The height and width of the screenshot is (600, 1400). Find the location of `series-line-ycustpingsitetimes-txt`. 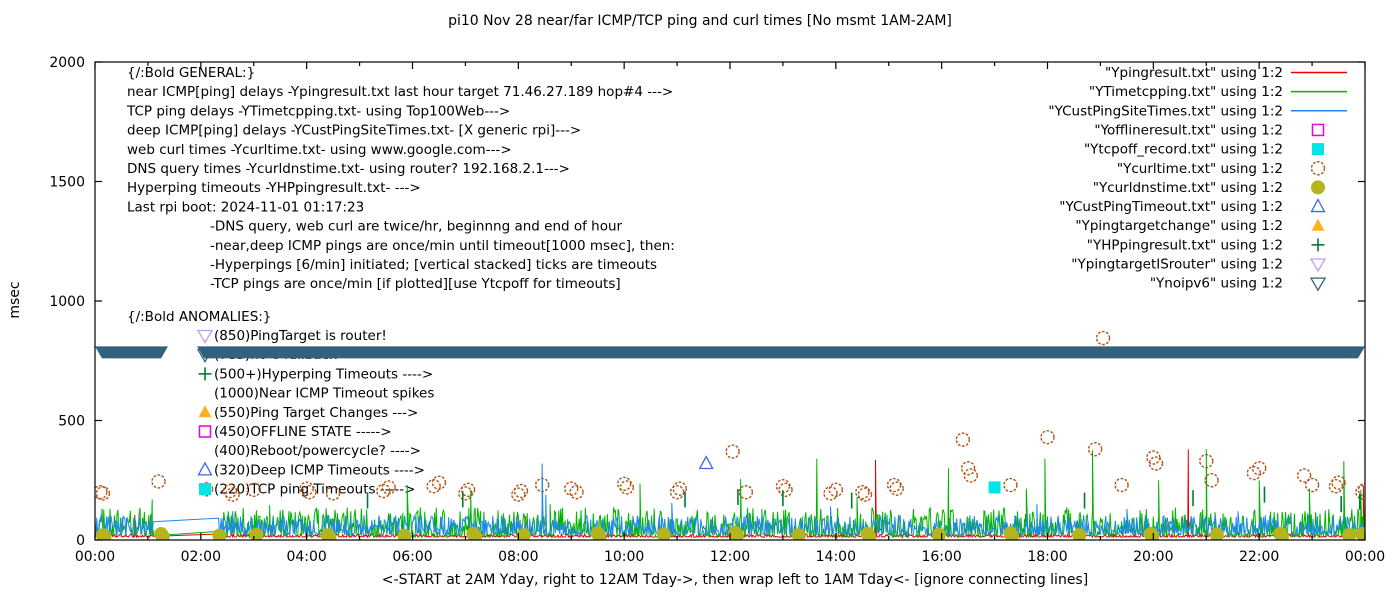

series-line-ycustpingsitetimes-txt is located at coordinates (730, 500).